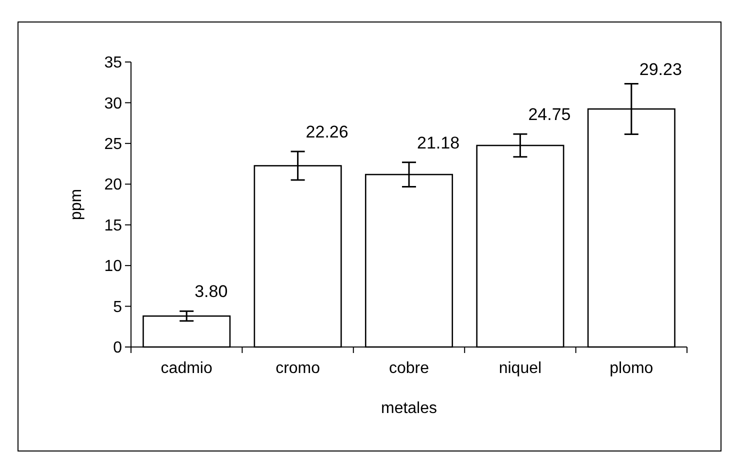 The height and width of the screenshot is (472, 738). What do you see at coordinates (113, 63) in the screenshot?
I see `y-tick-label: 35` at bounding box center [113, 63].